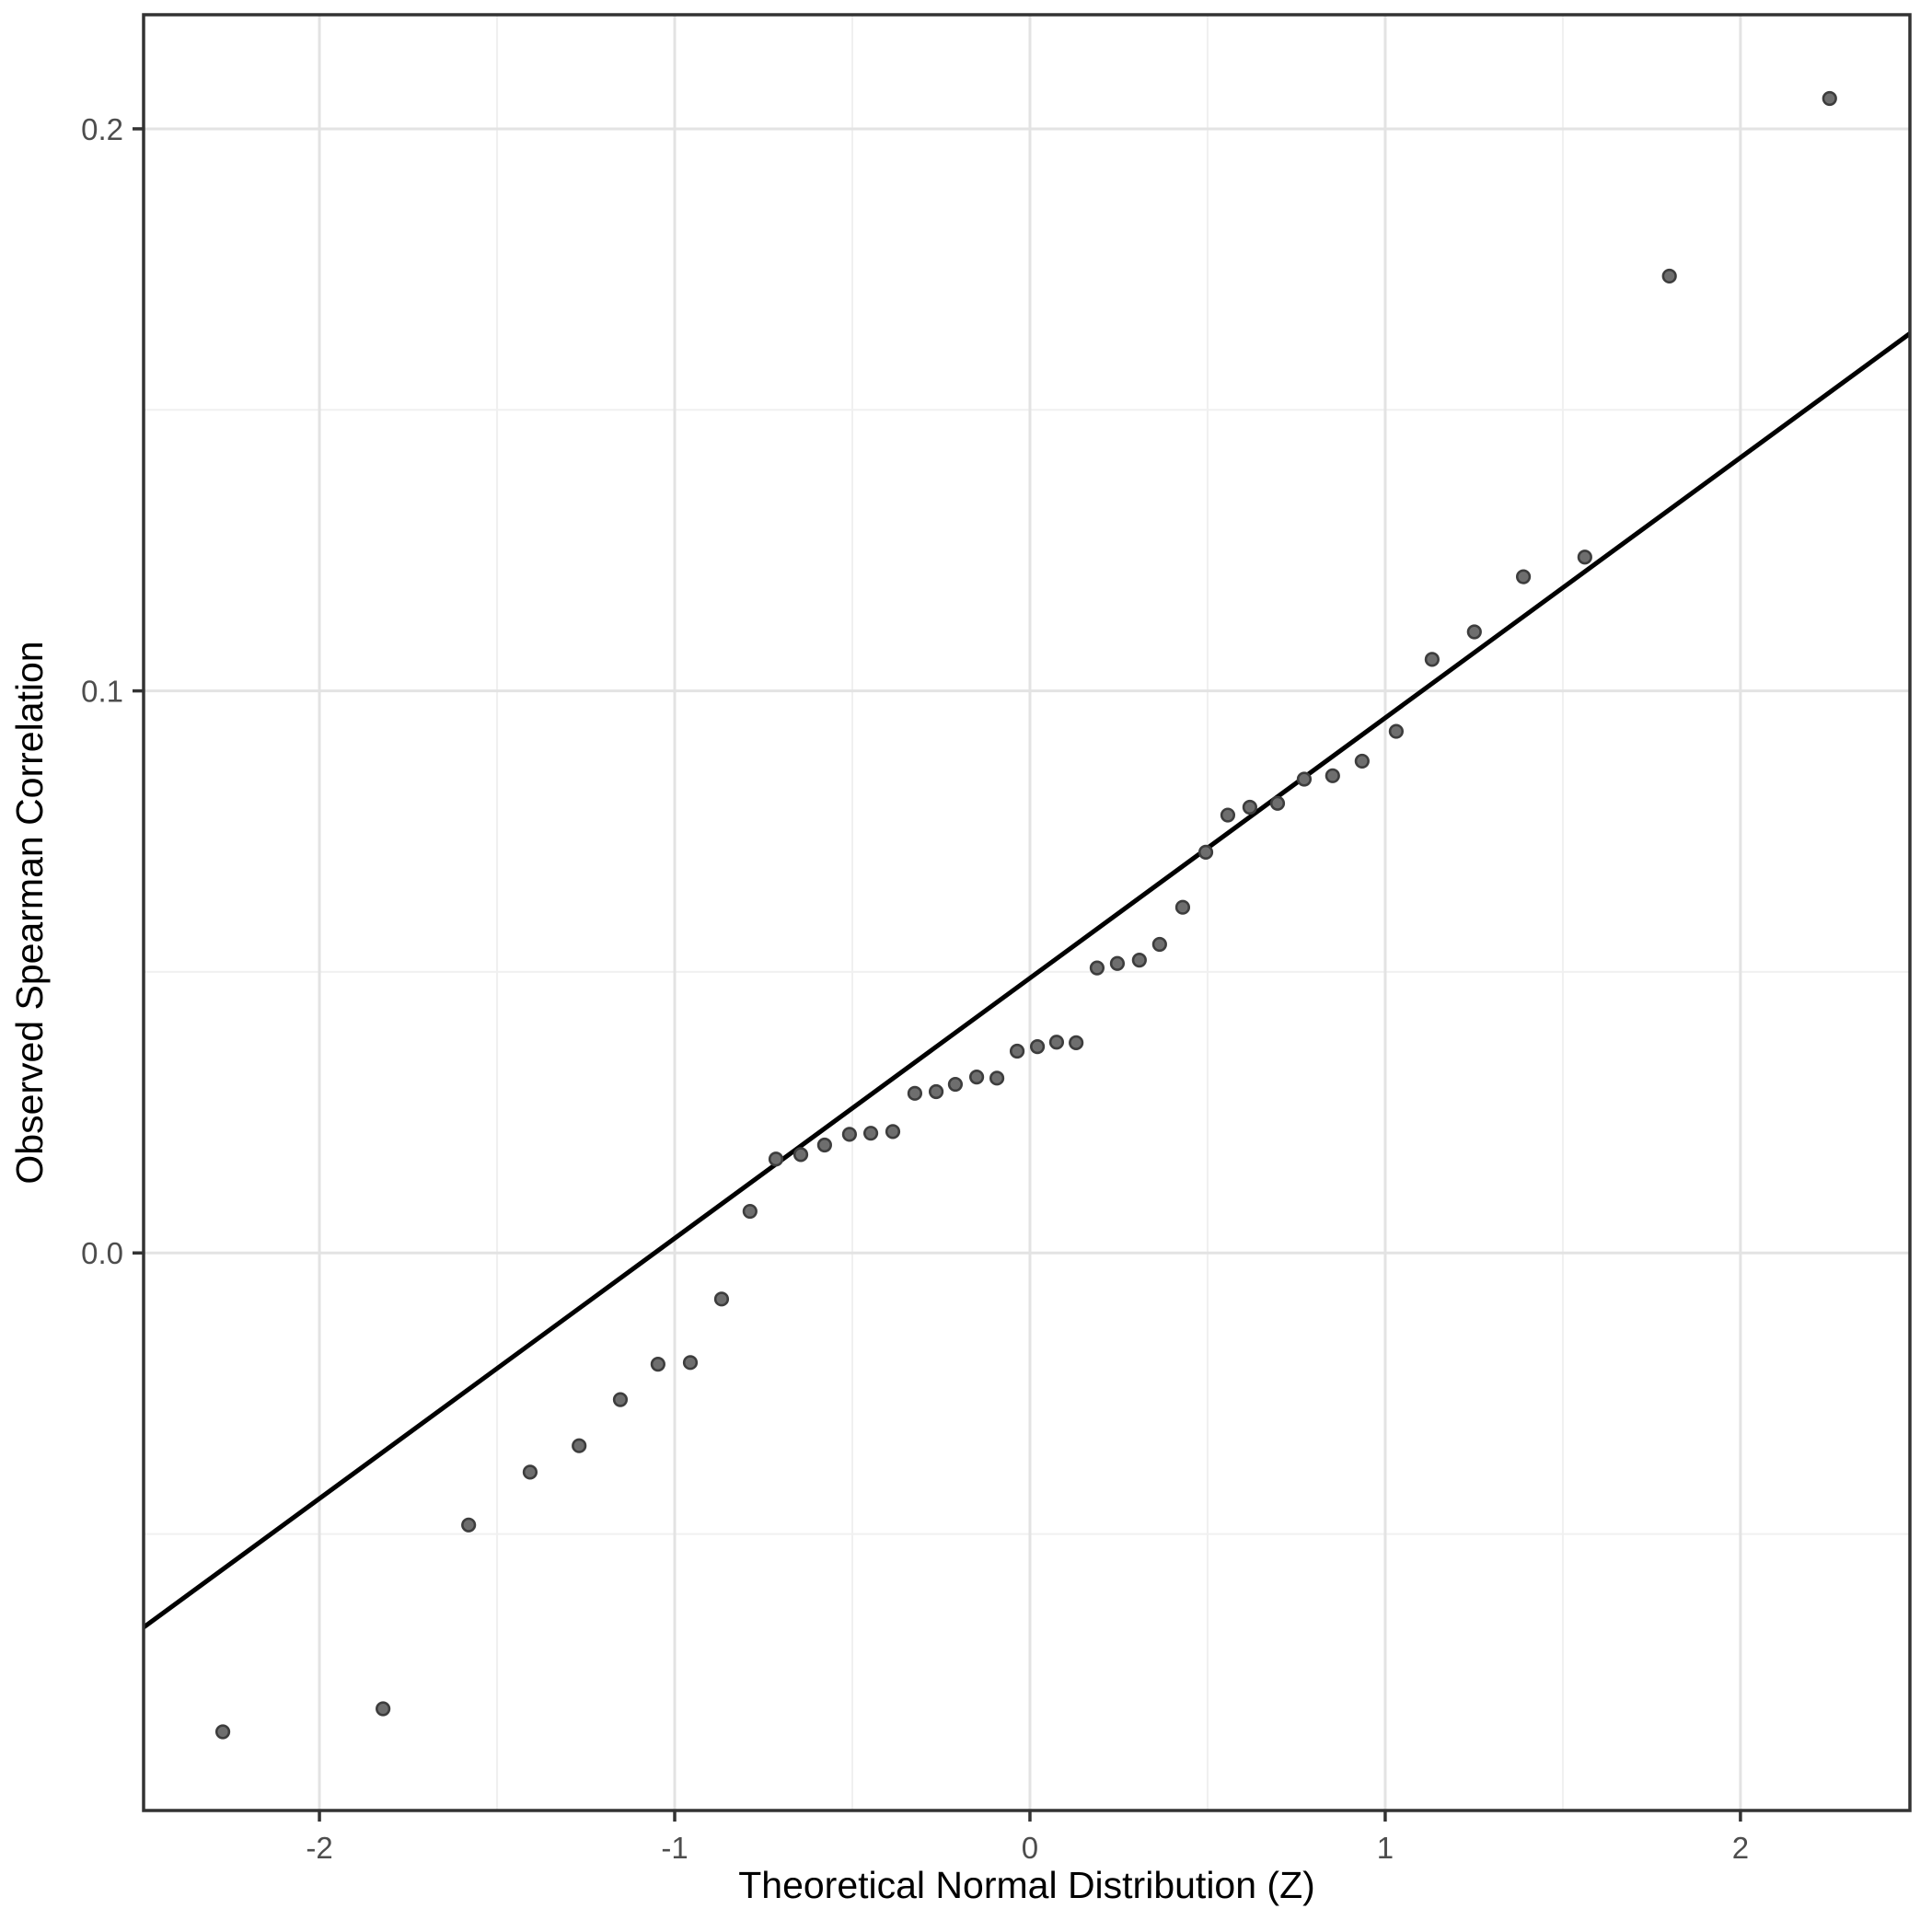 The image size is (1932, 1932). Describe the element at coordinates (1030, 1848) in the screenshot. I see `x-tick-label: 0` at that location.